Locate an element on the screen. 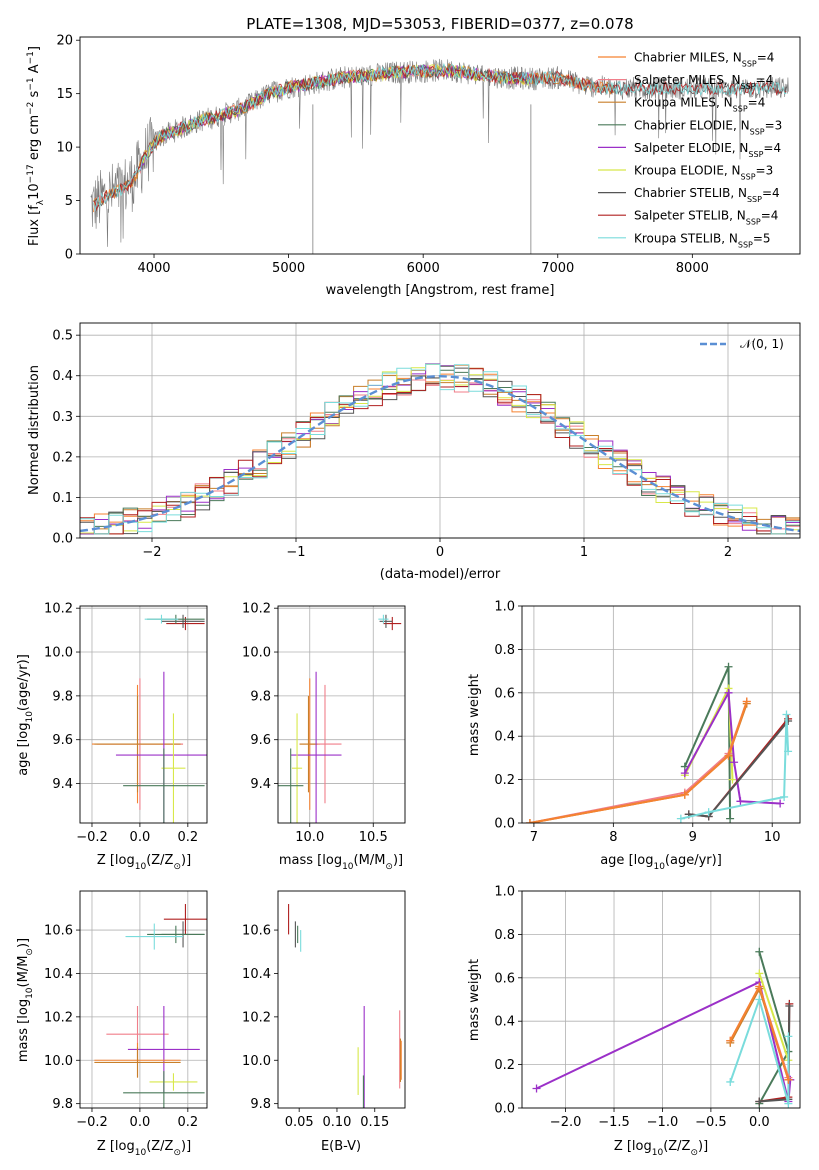 The width and height of the screenshot is (819, 1170). age-vs-mass-xtick-label: 10.0 is located at coordinates (309, 837).